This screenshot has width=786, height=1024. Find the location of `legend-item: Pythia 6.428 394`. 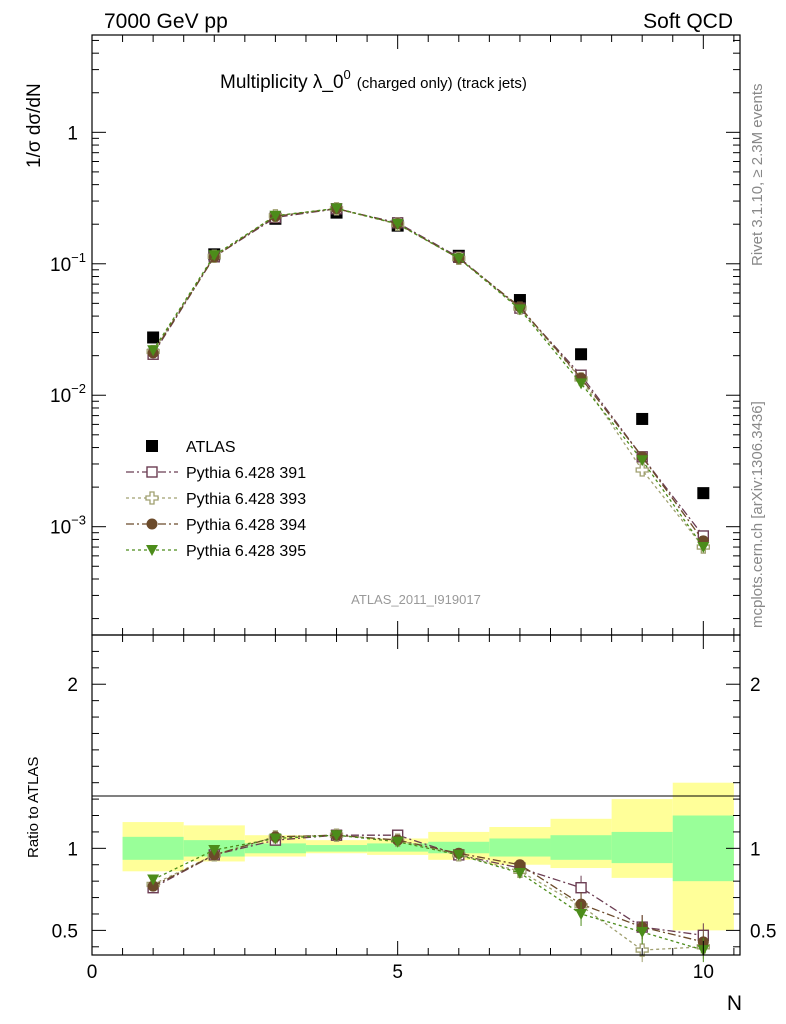

legend-item: Pythia 6.428 394 is located at coordinates (216, 525).